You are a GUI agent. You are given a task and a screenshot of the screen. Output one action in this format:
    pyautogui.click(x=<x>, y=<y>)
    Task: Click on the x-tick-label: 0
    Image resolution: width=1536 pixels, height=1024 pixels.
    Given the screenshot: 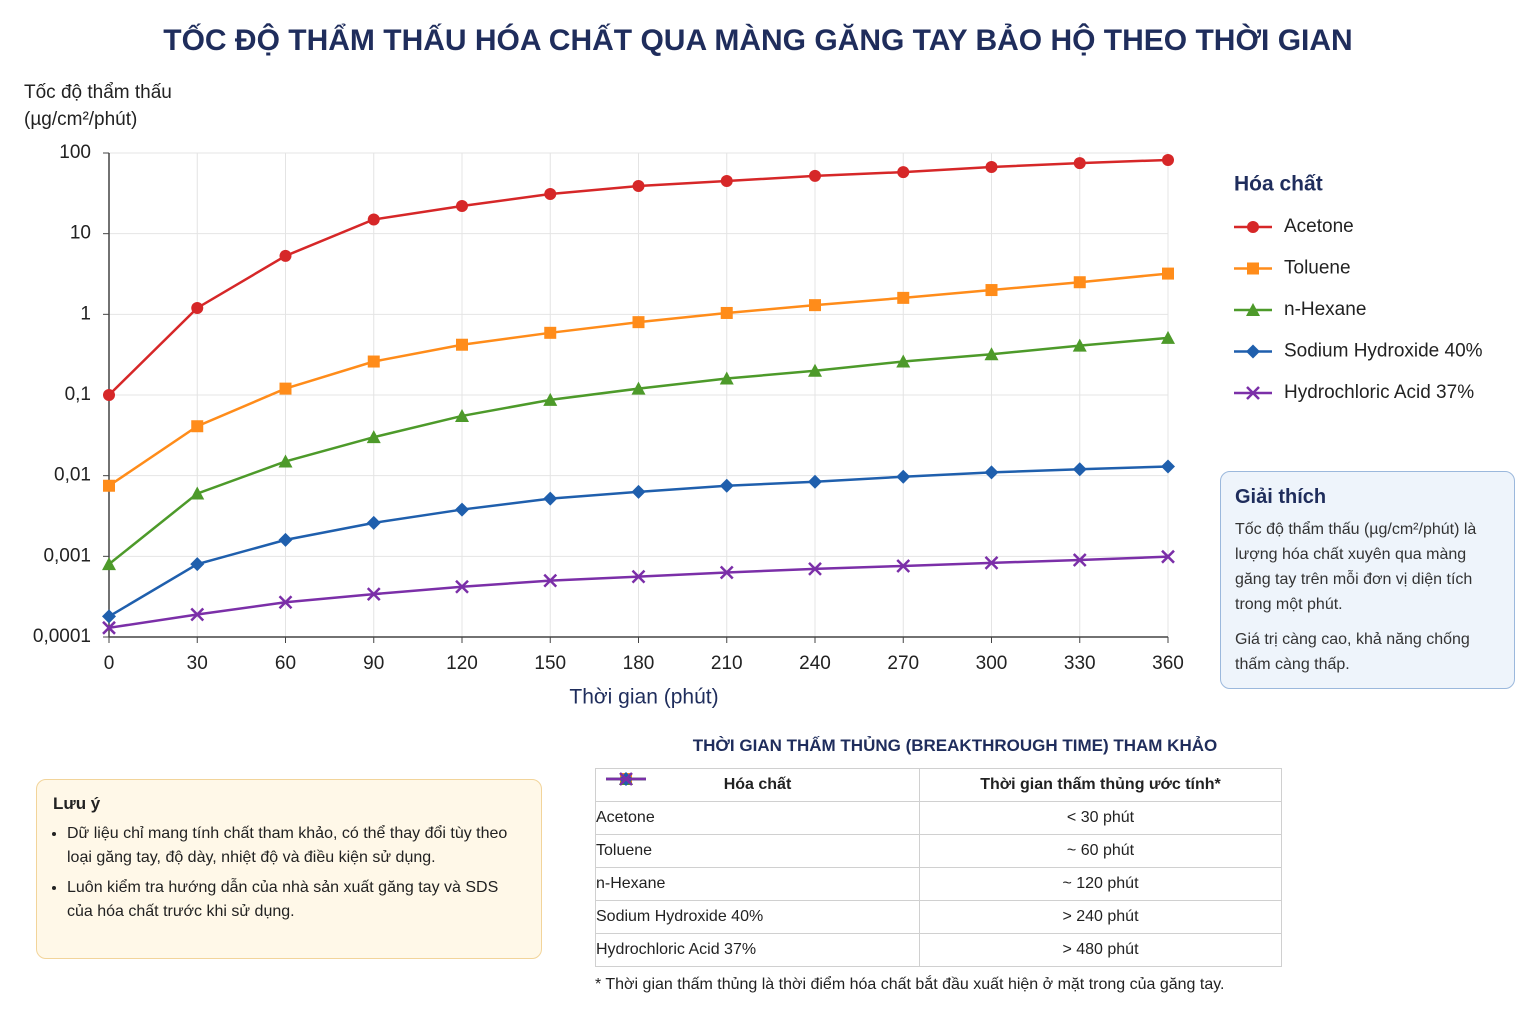 What is the action you would take?
    pyautogui.click(x=109, y=663)
    